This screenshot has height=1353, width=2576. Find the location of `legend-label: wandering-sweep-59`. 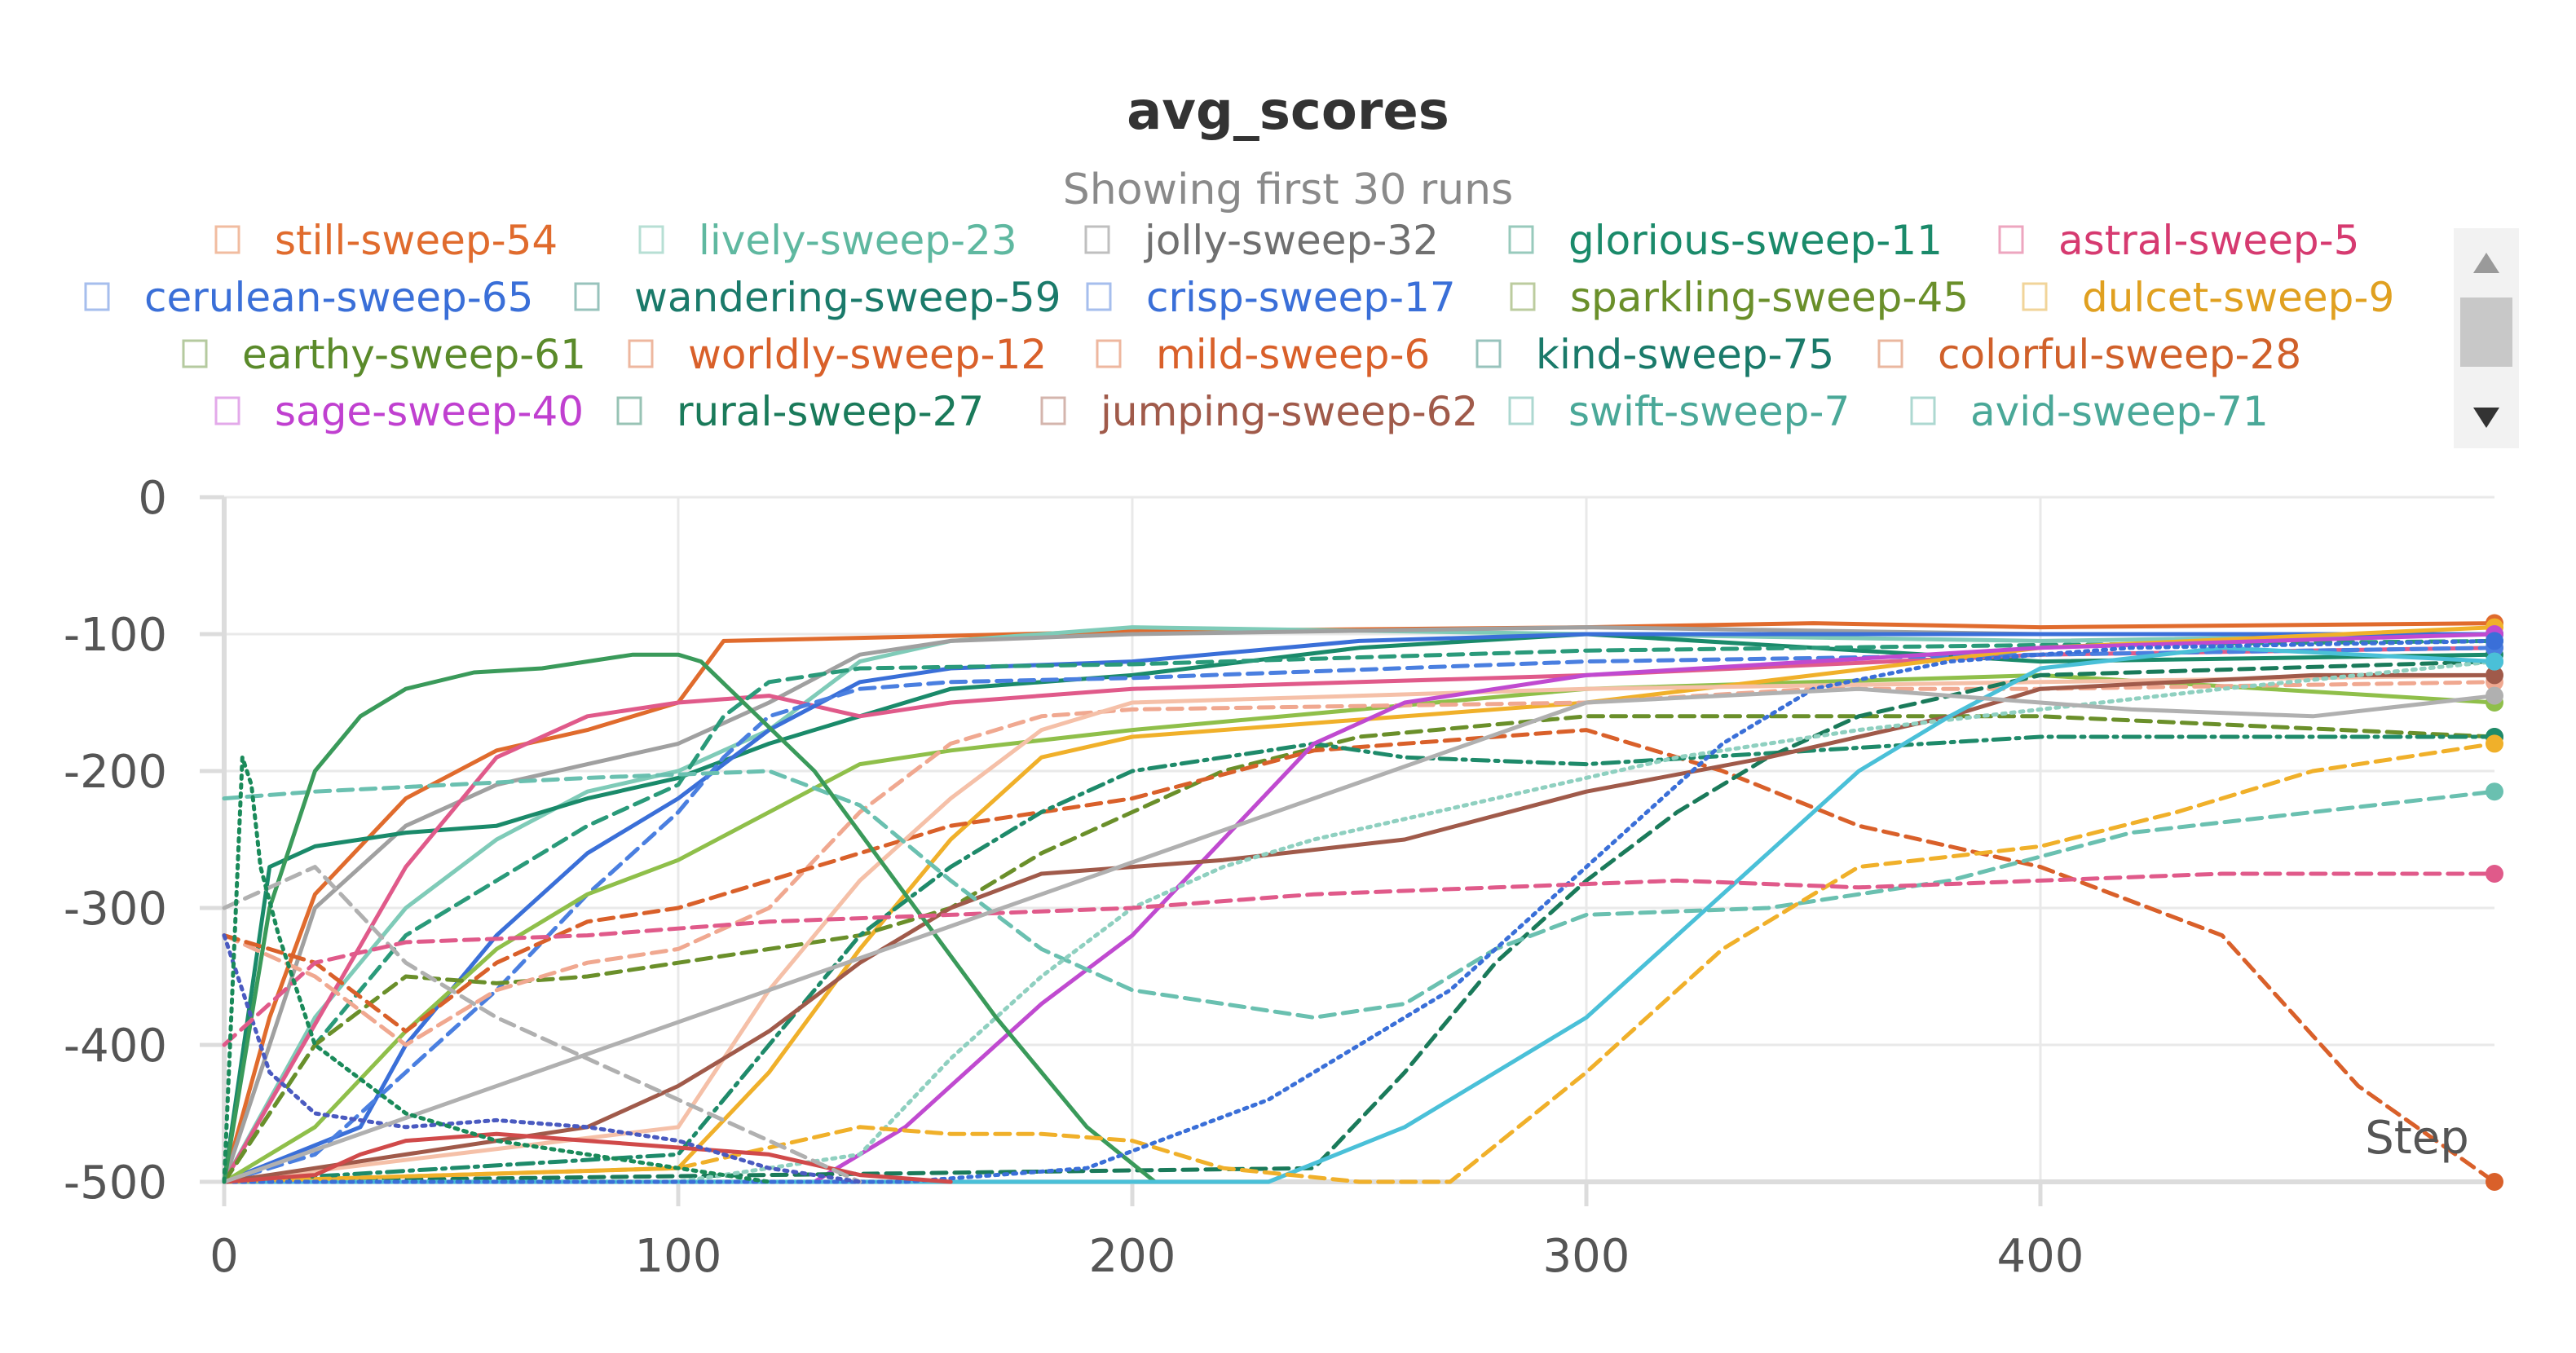

legend-label: wandering-sweep-59 is located at coordinates (847, 297).